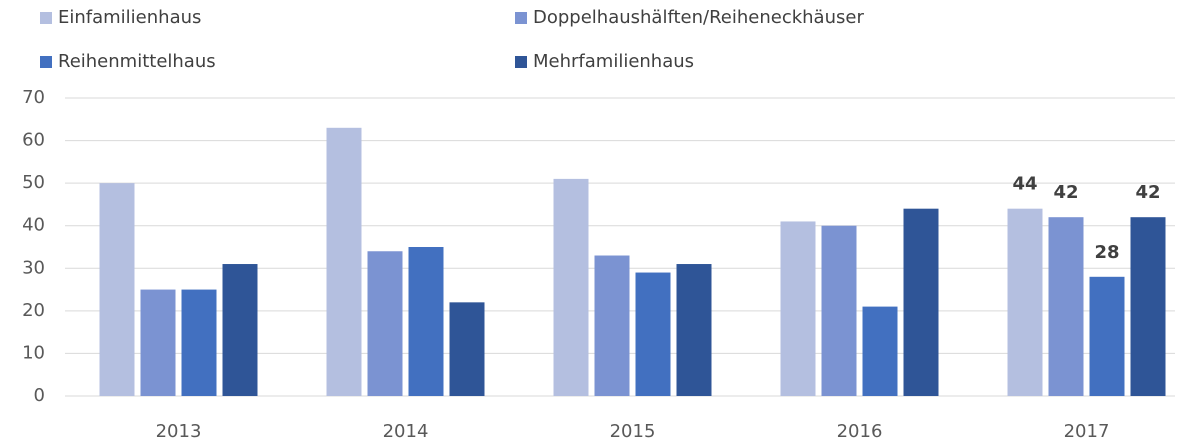  What do you see at coordinates (33, 140) in the screenshot?
I see `y-tick-label: 60` at bounding box center [33, 140].